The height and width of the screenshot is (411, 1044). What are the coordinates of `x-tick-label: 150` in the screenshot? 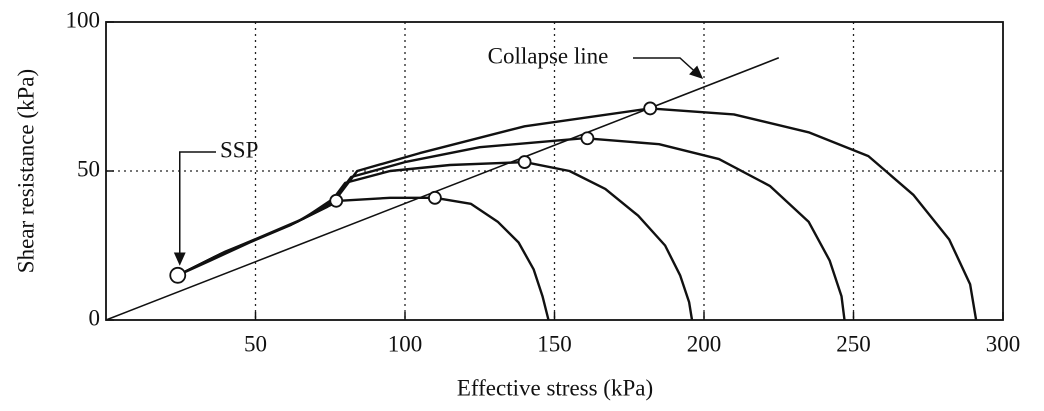 It's located at (554, 343).